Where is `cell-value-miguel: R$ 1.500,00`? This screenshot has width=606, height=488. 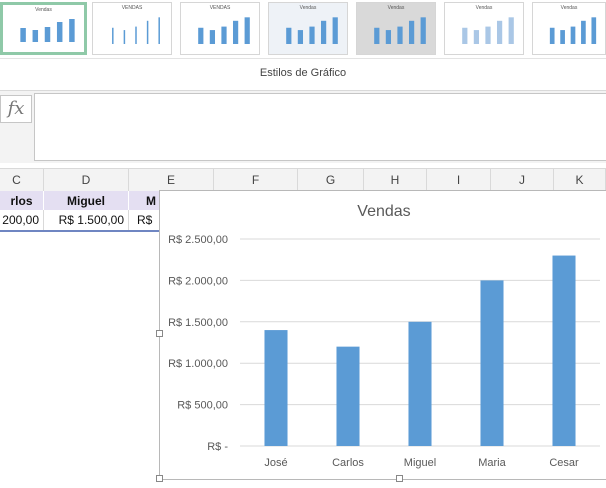 cell-value-miguel: R$ 1.500,00 is located at coordinates (86, 220).